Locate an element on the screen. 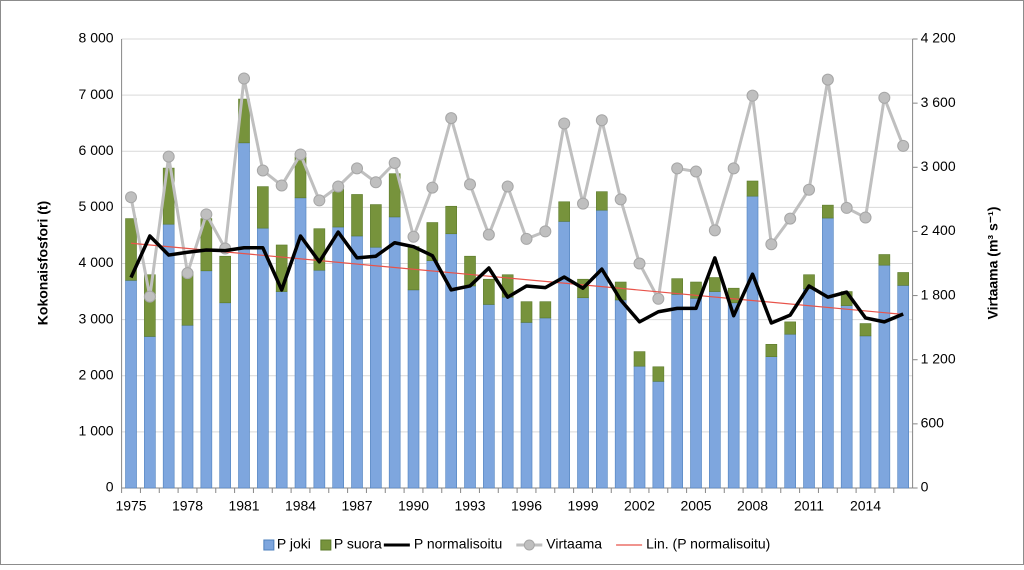  legend-item: P suora is located at coordinates (351, 544).